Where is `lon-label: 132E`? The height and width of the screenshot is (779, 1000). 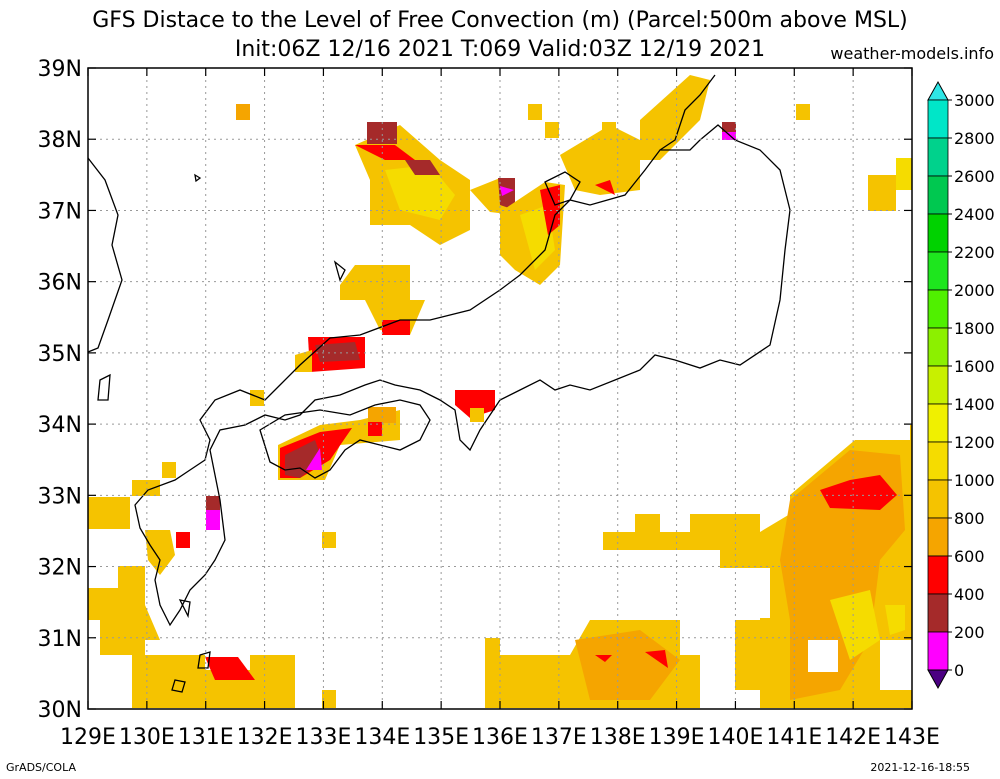
lon-label: 132E is located at coordinates (265, 737).